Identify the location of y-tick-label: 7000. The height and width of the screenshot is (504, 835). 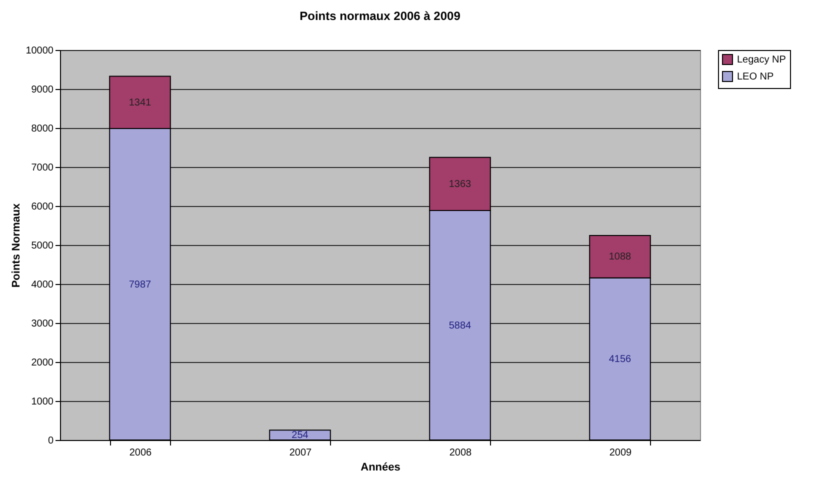
(42, 168).